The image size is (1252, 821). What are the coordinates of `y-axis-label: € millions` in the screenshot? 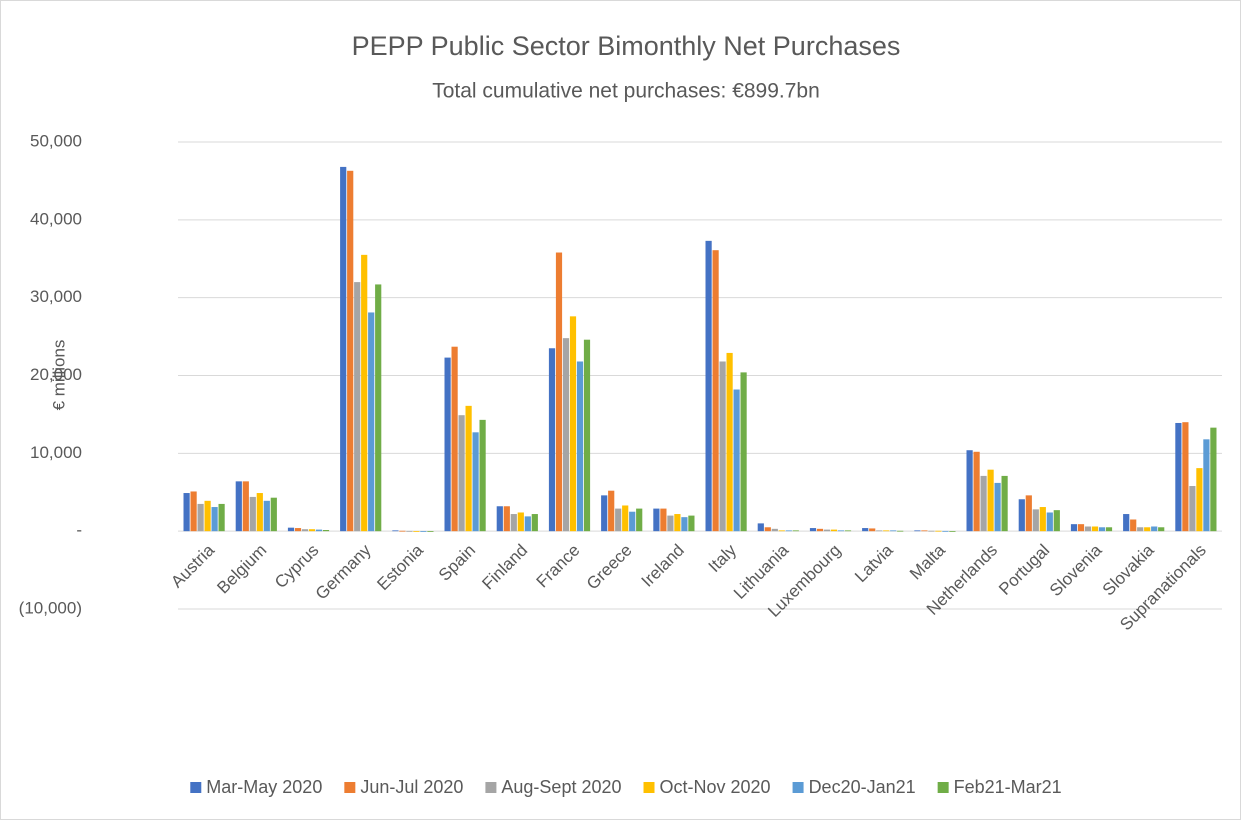 It's located at (58, 375).